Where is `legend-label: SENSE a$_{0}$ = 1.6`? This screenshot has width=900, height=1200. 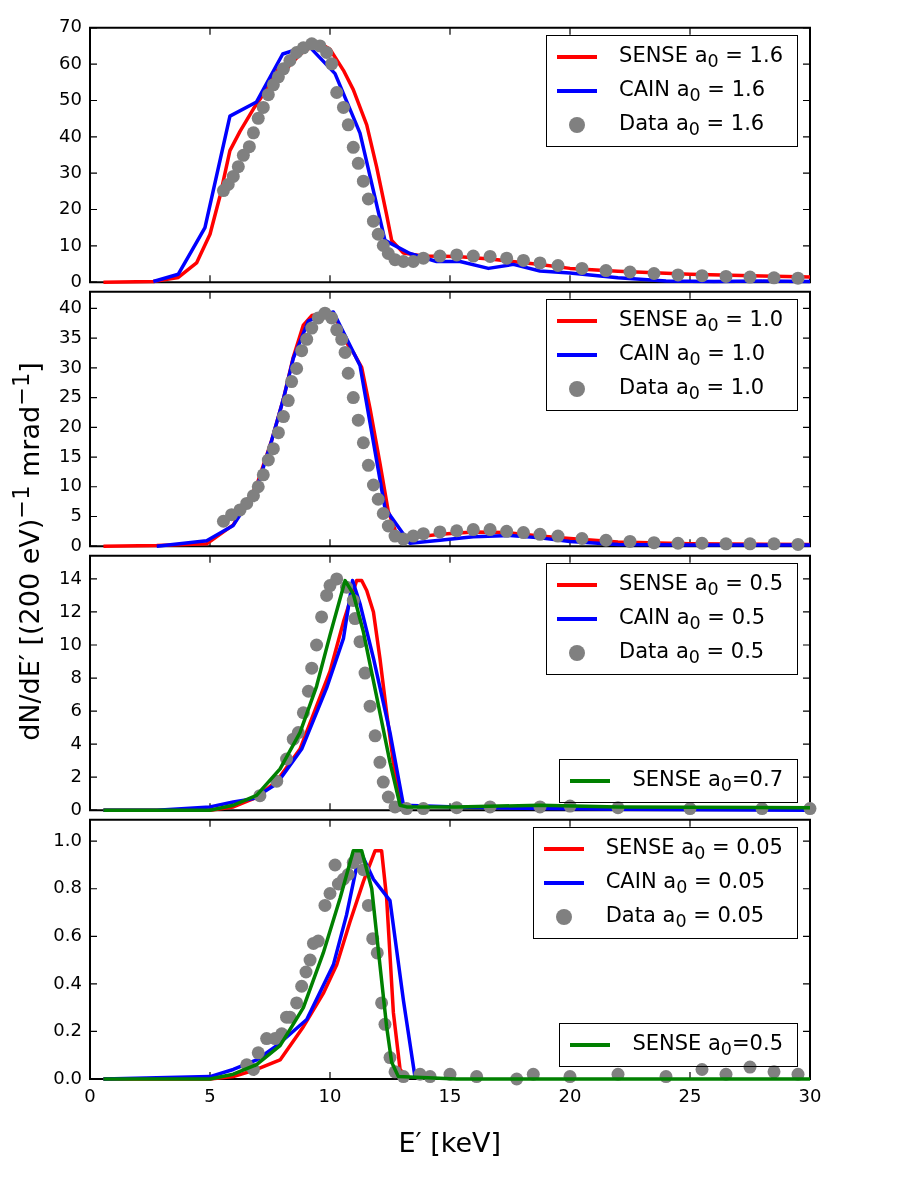
legend-label: SENSE a$_{0}$ = 1.6 is located at coordinates (701, 57).